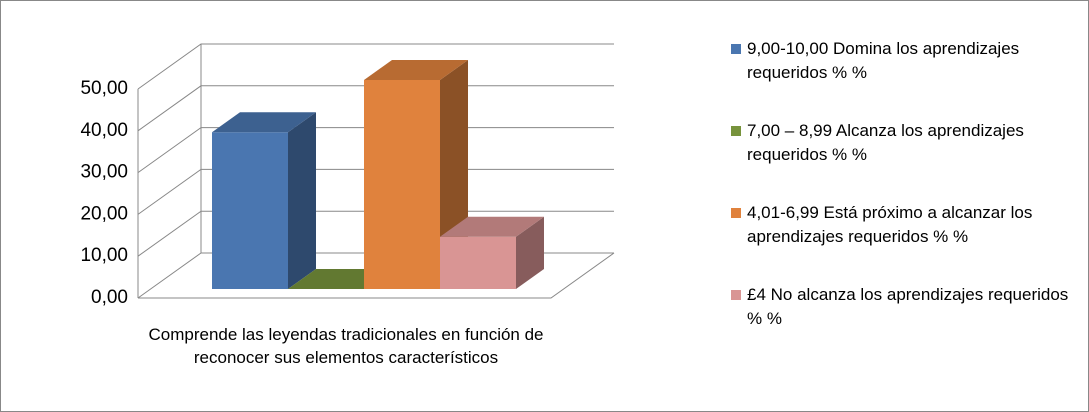 This screenshot has width=1089, height=412. I want to click on y-tick-label: 10,00, so click(104, 255).